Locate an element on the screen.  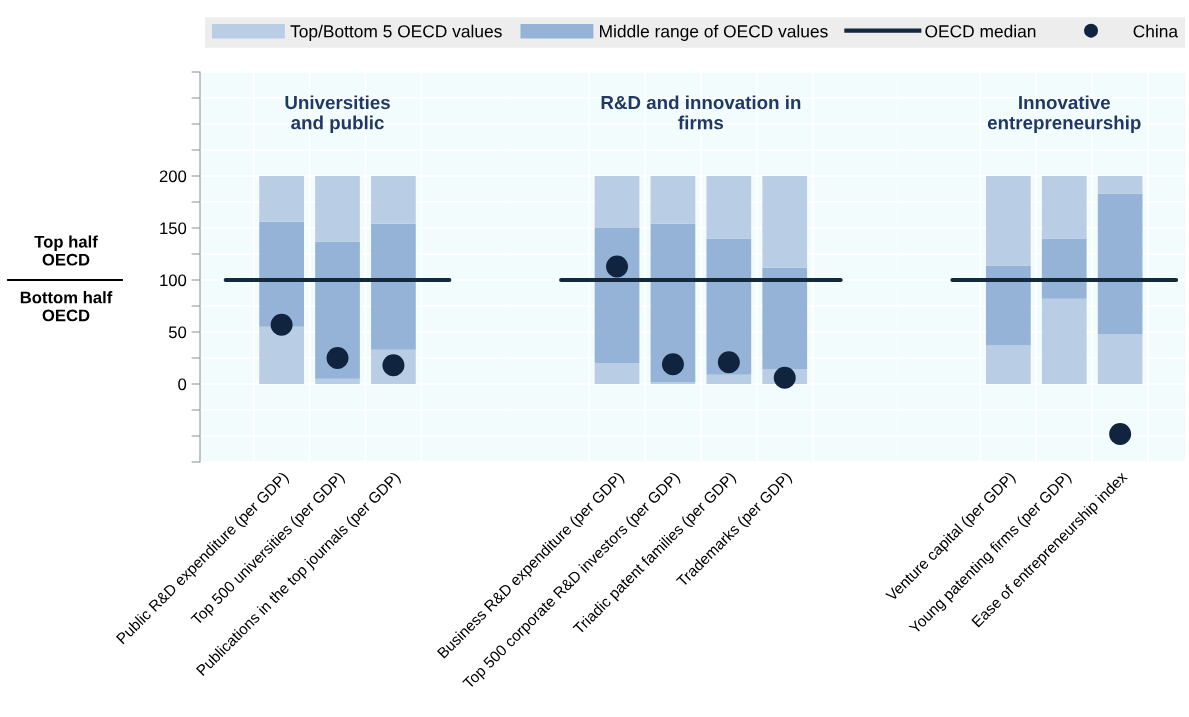
text: Top half OECD is located at coordinates (66, 250).